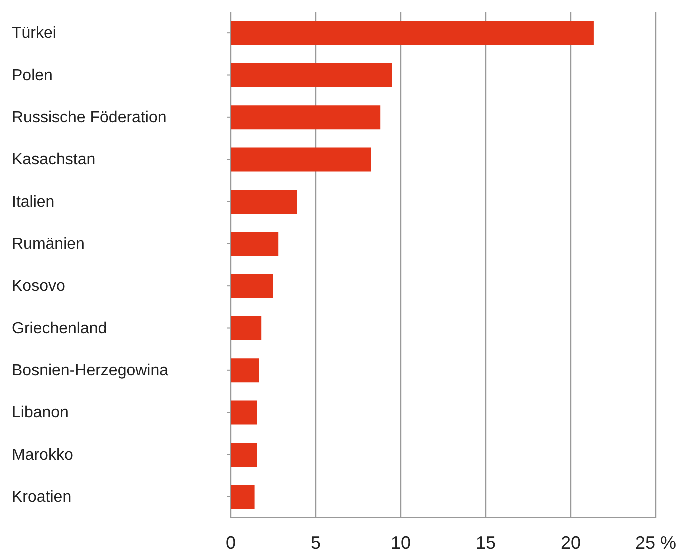  What do you see at coordinates (316, 542) in the screenshot?
I see `x-tick-label: 5` at bounding box center [316, 542].